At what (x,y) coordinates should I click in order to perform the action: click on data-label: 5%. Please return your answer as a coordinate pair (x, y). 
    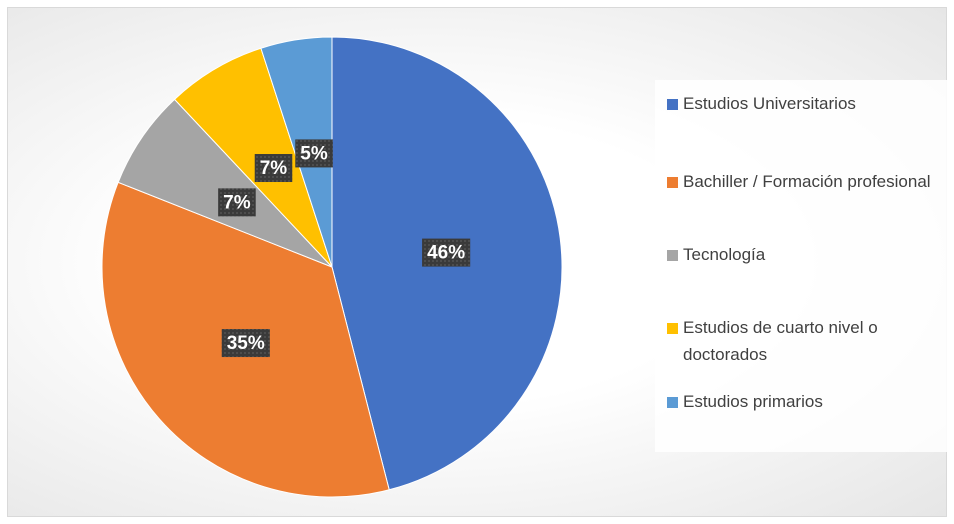
    Looking at the image, I should click on (314, 153).